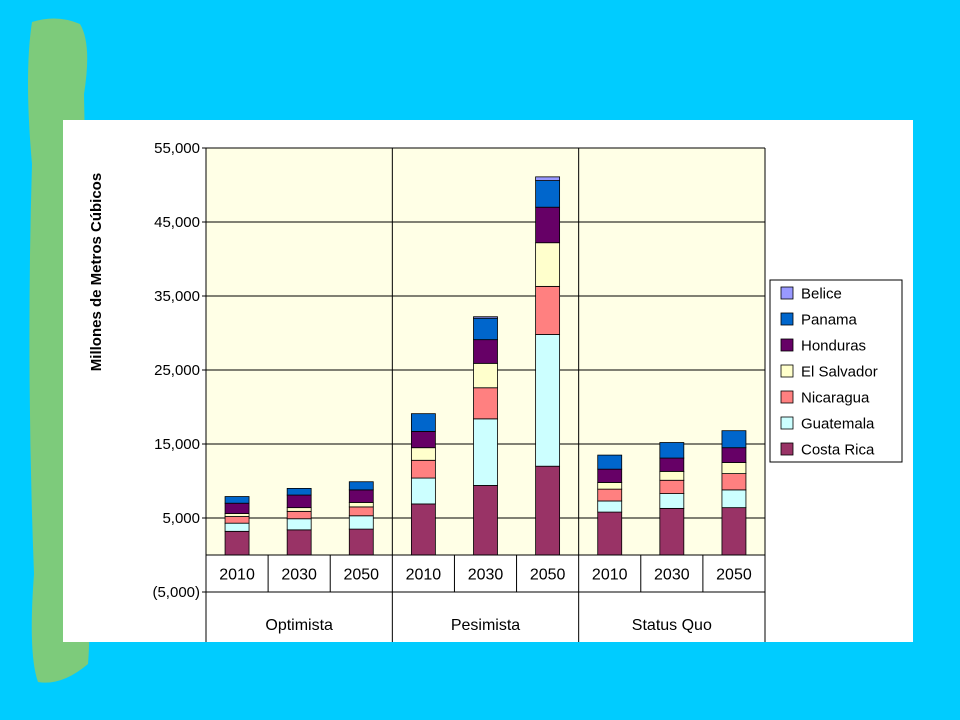 The image size is (960, 720). Describe the element at coordinates (838, 424) in the screenshot. I see `legend-label: Guatemala` at that location.